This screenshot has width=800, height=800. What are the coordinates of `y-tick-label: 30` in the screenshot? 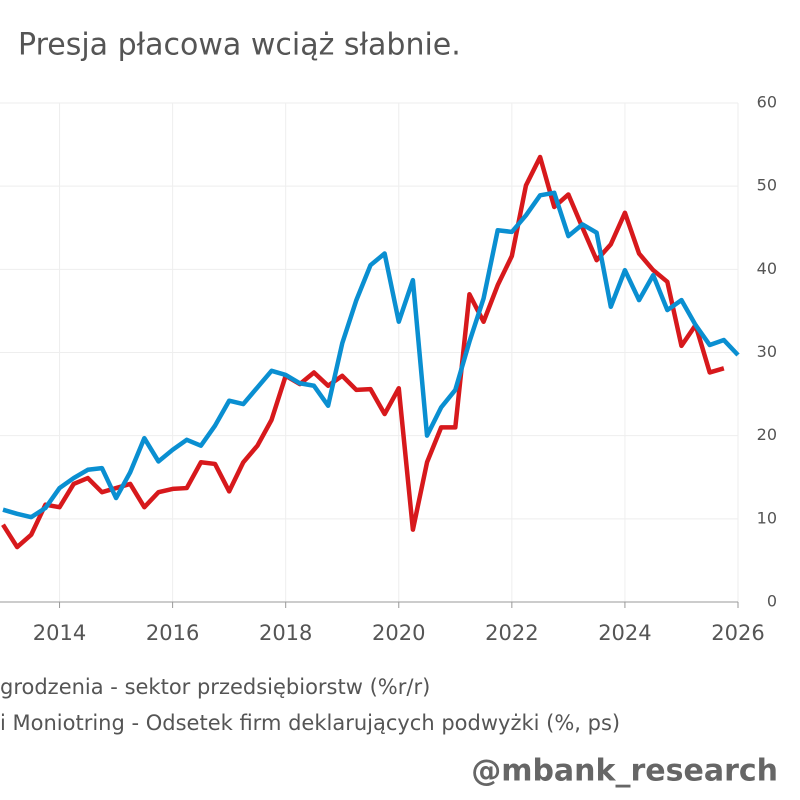 It's located at (767, 351).